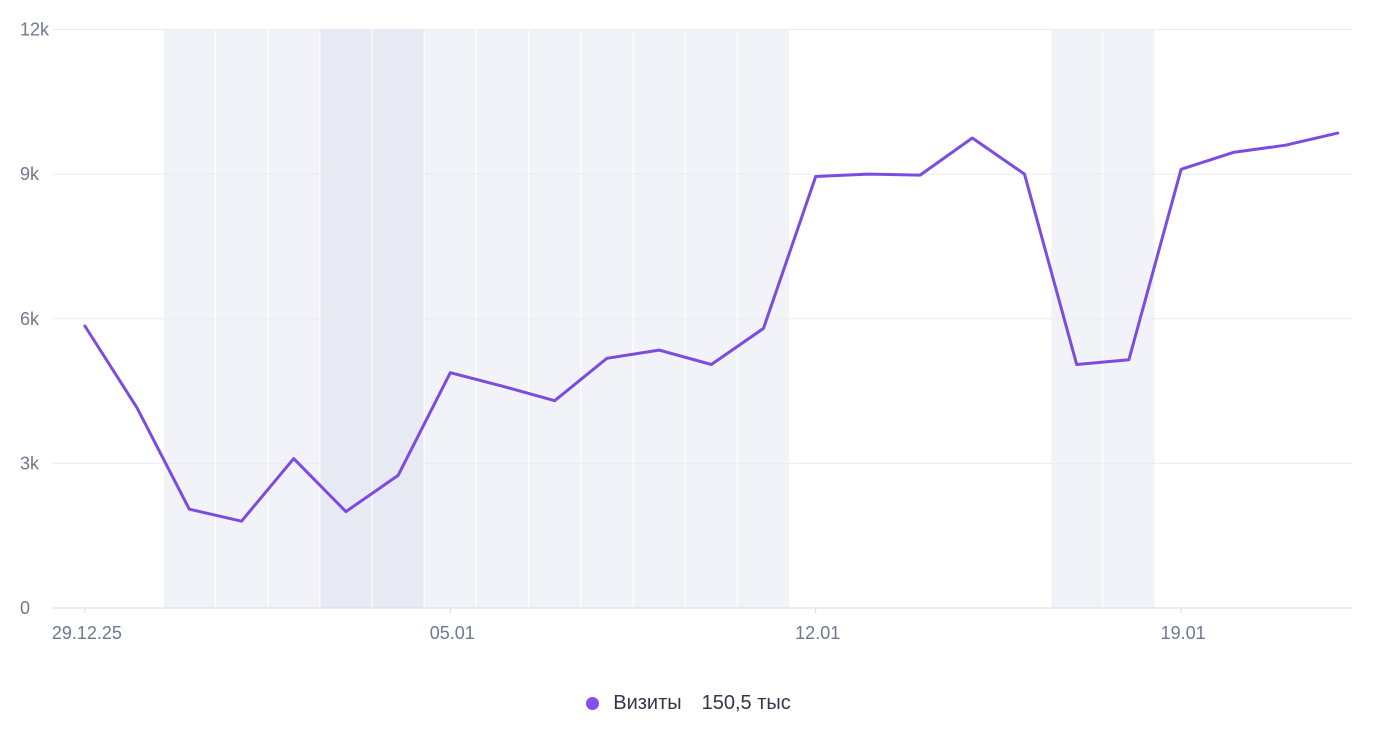  What do you see at coordinates (817, 633) in the screenshot?
I see `x-axis-label: 12.01` at bounding box center [817, 633].